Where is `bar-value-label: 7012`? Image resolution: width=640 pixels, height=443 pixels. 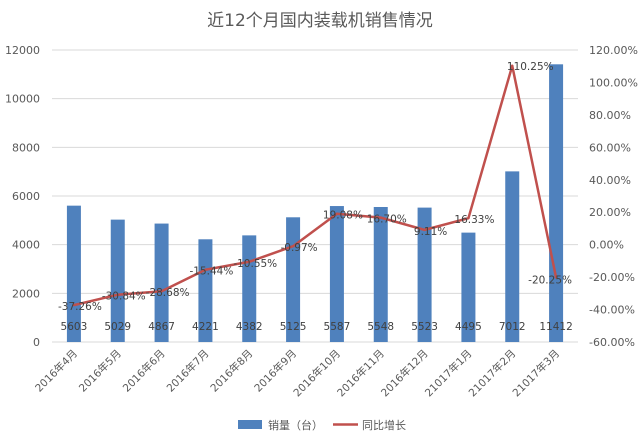 bar-value-label: 7012 is located at coordinates (512, 327).